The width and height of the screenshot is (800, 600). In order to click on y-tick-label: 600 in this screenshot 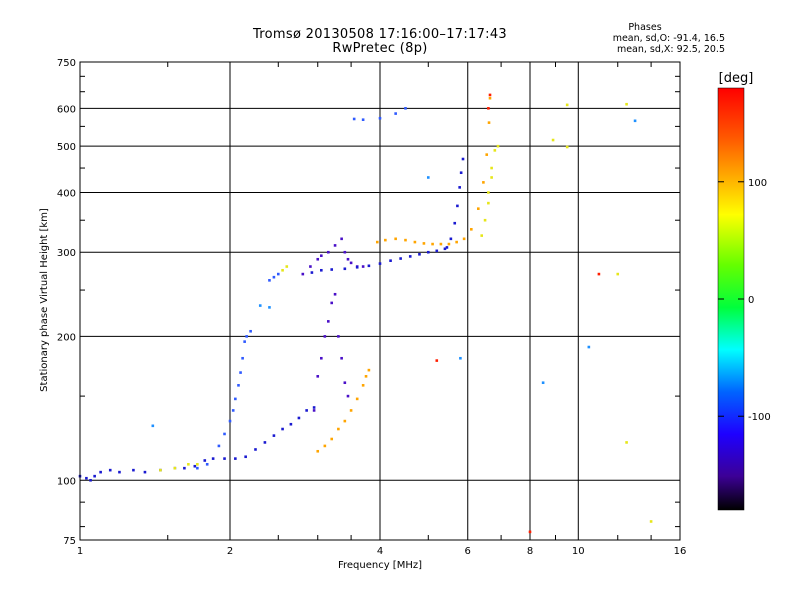, I will do `click(66, 109)`.